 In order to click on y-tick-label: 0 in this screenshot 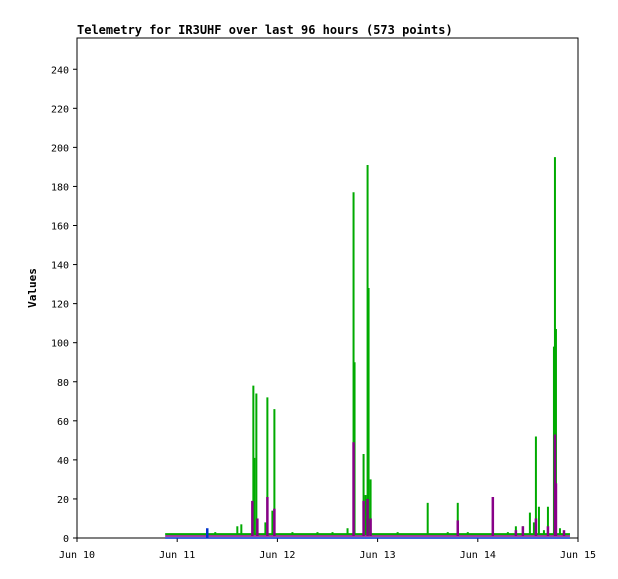, I will do `click(66, 539)`.